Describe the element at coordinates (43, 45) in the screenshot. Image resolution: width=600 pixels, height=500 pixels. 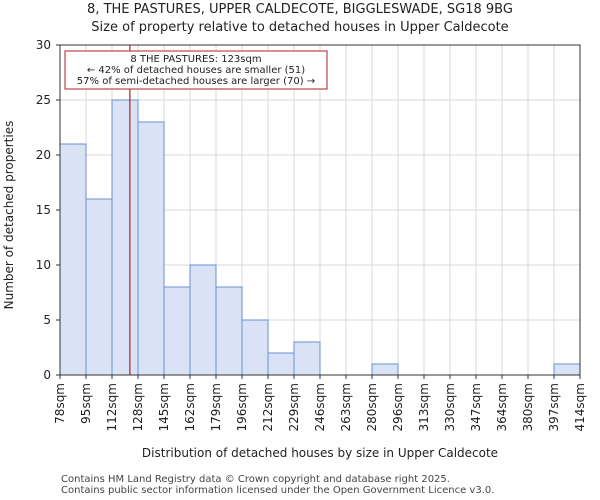
I see `y-tick-label: 30` at that location.